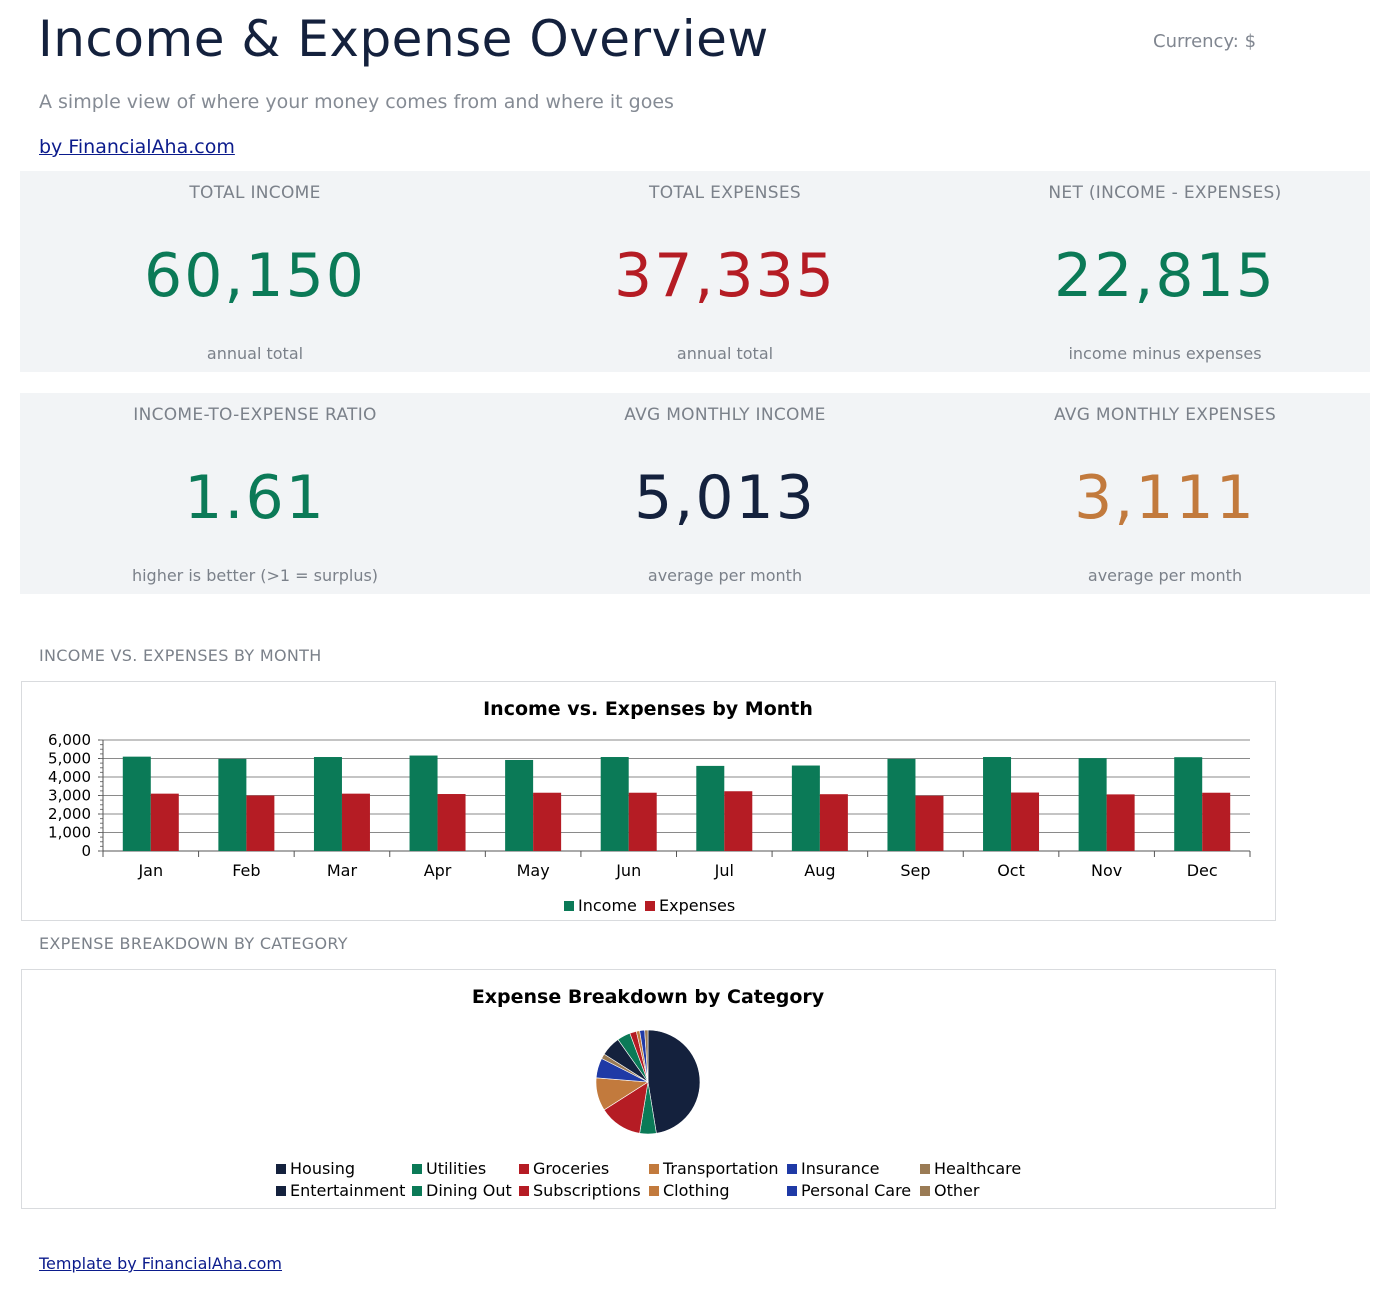 The image size is (1390, 1293). What do you see at coordinates (856, 1190) in the screenshot?
I see `legend-label-personal-care: Personal Care` at bounding box center [856, 1190].